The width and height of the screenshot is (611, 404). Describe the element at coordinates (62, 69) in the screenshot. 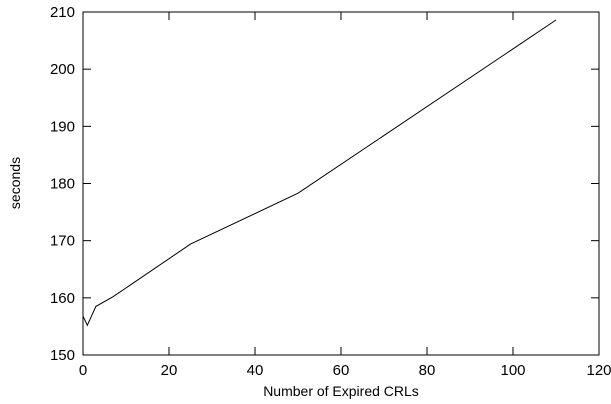

I see `y-tick-label: 200` at that location.